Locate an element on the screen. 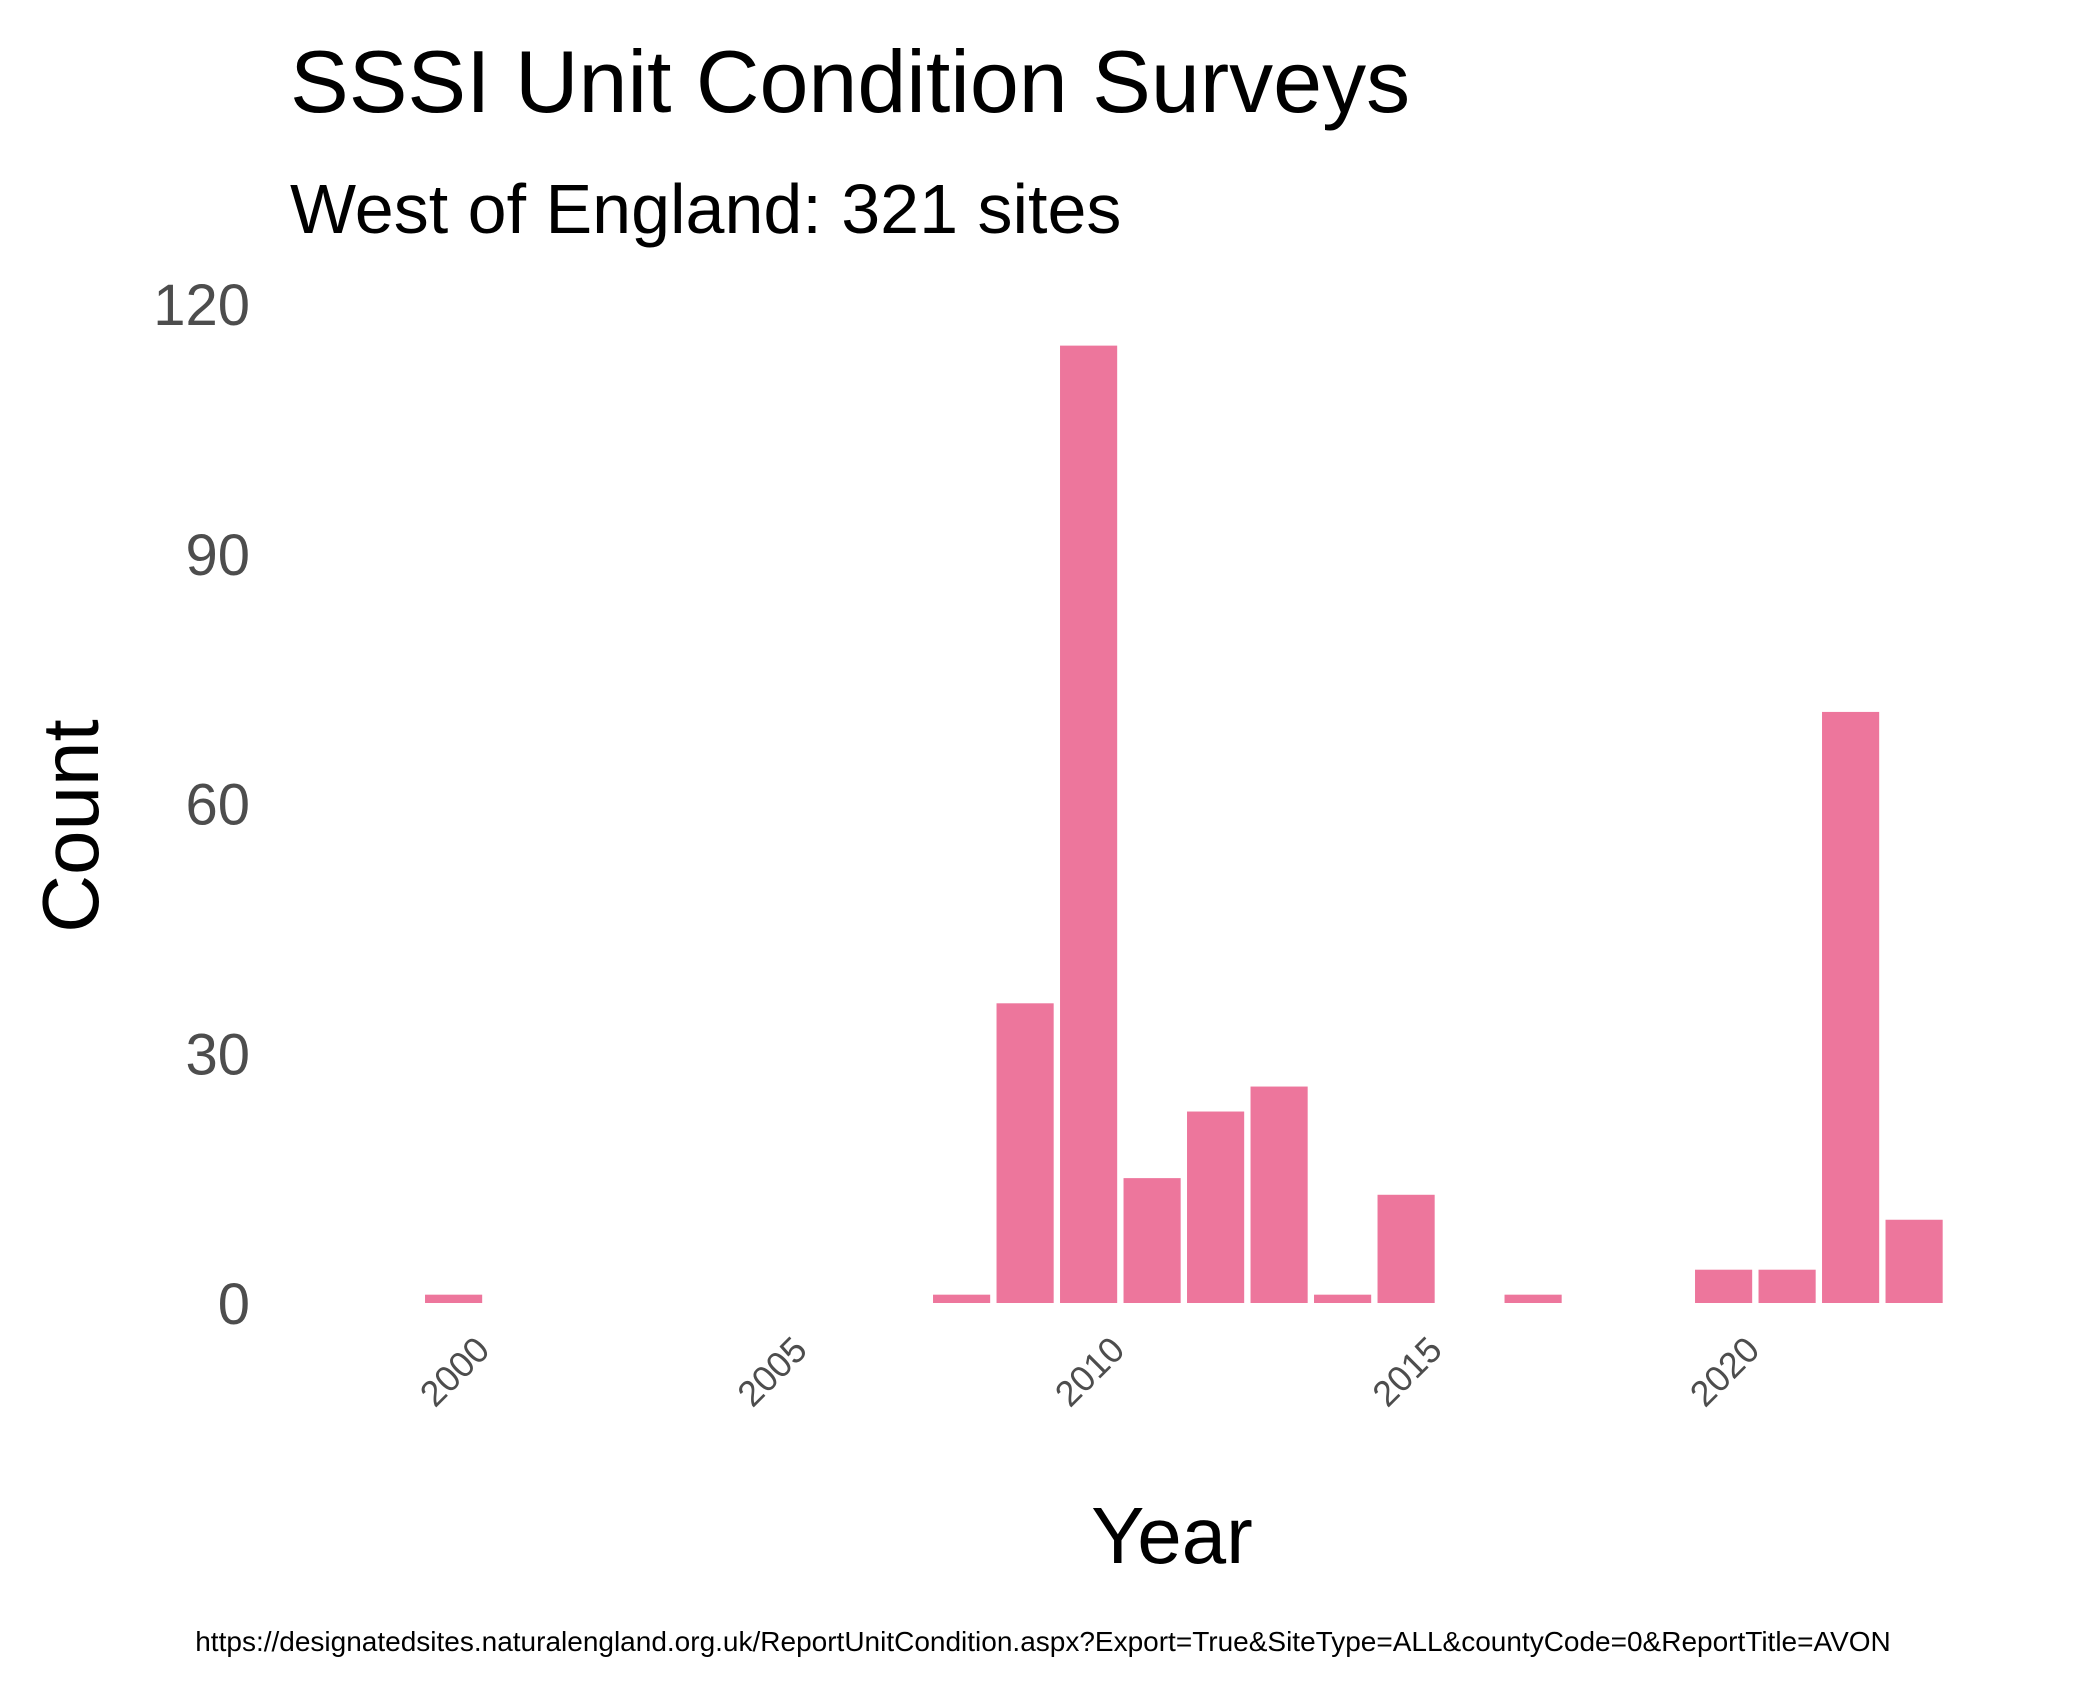 This screenshot has width=2087, height=1690. x-tick-label: 2010 is located at coordinates (1090, 1372).